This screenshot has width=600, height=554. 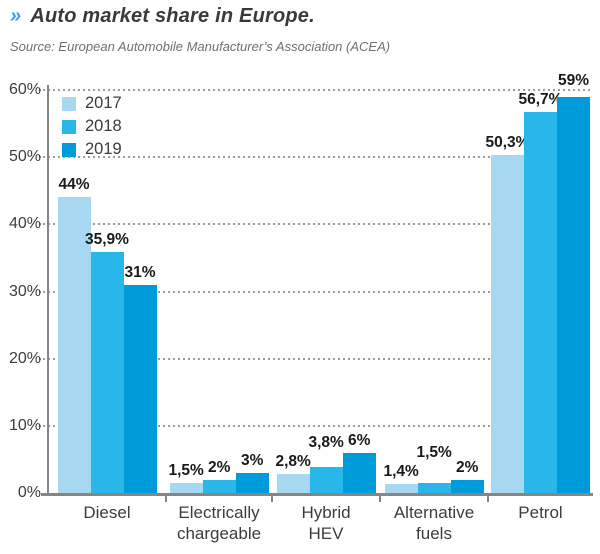 I want to click on bar-alternative-fuels-2018, so click(x=434, y=487).